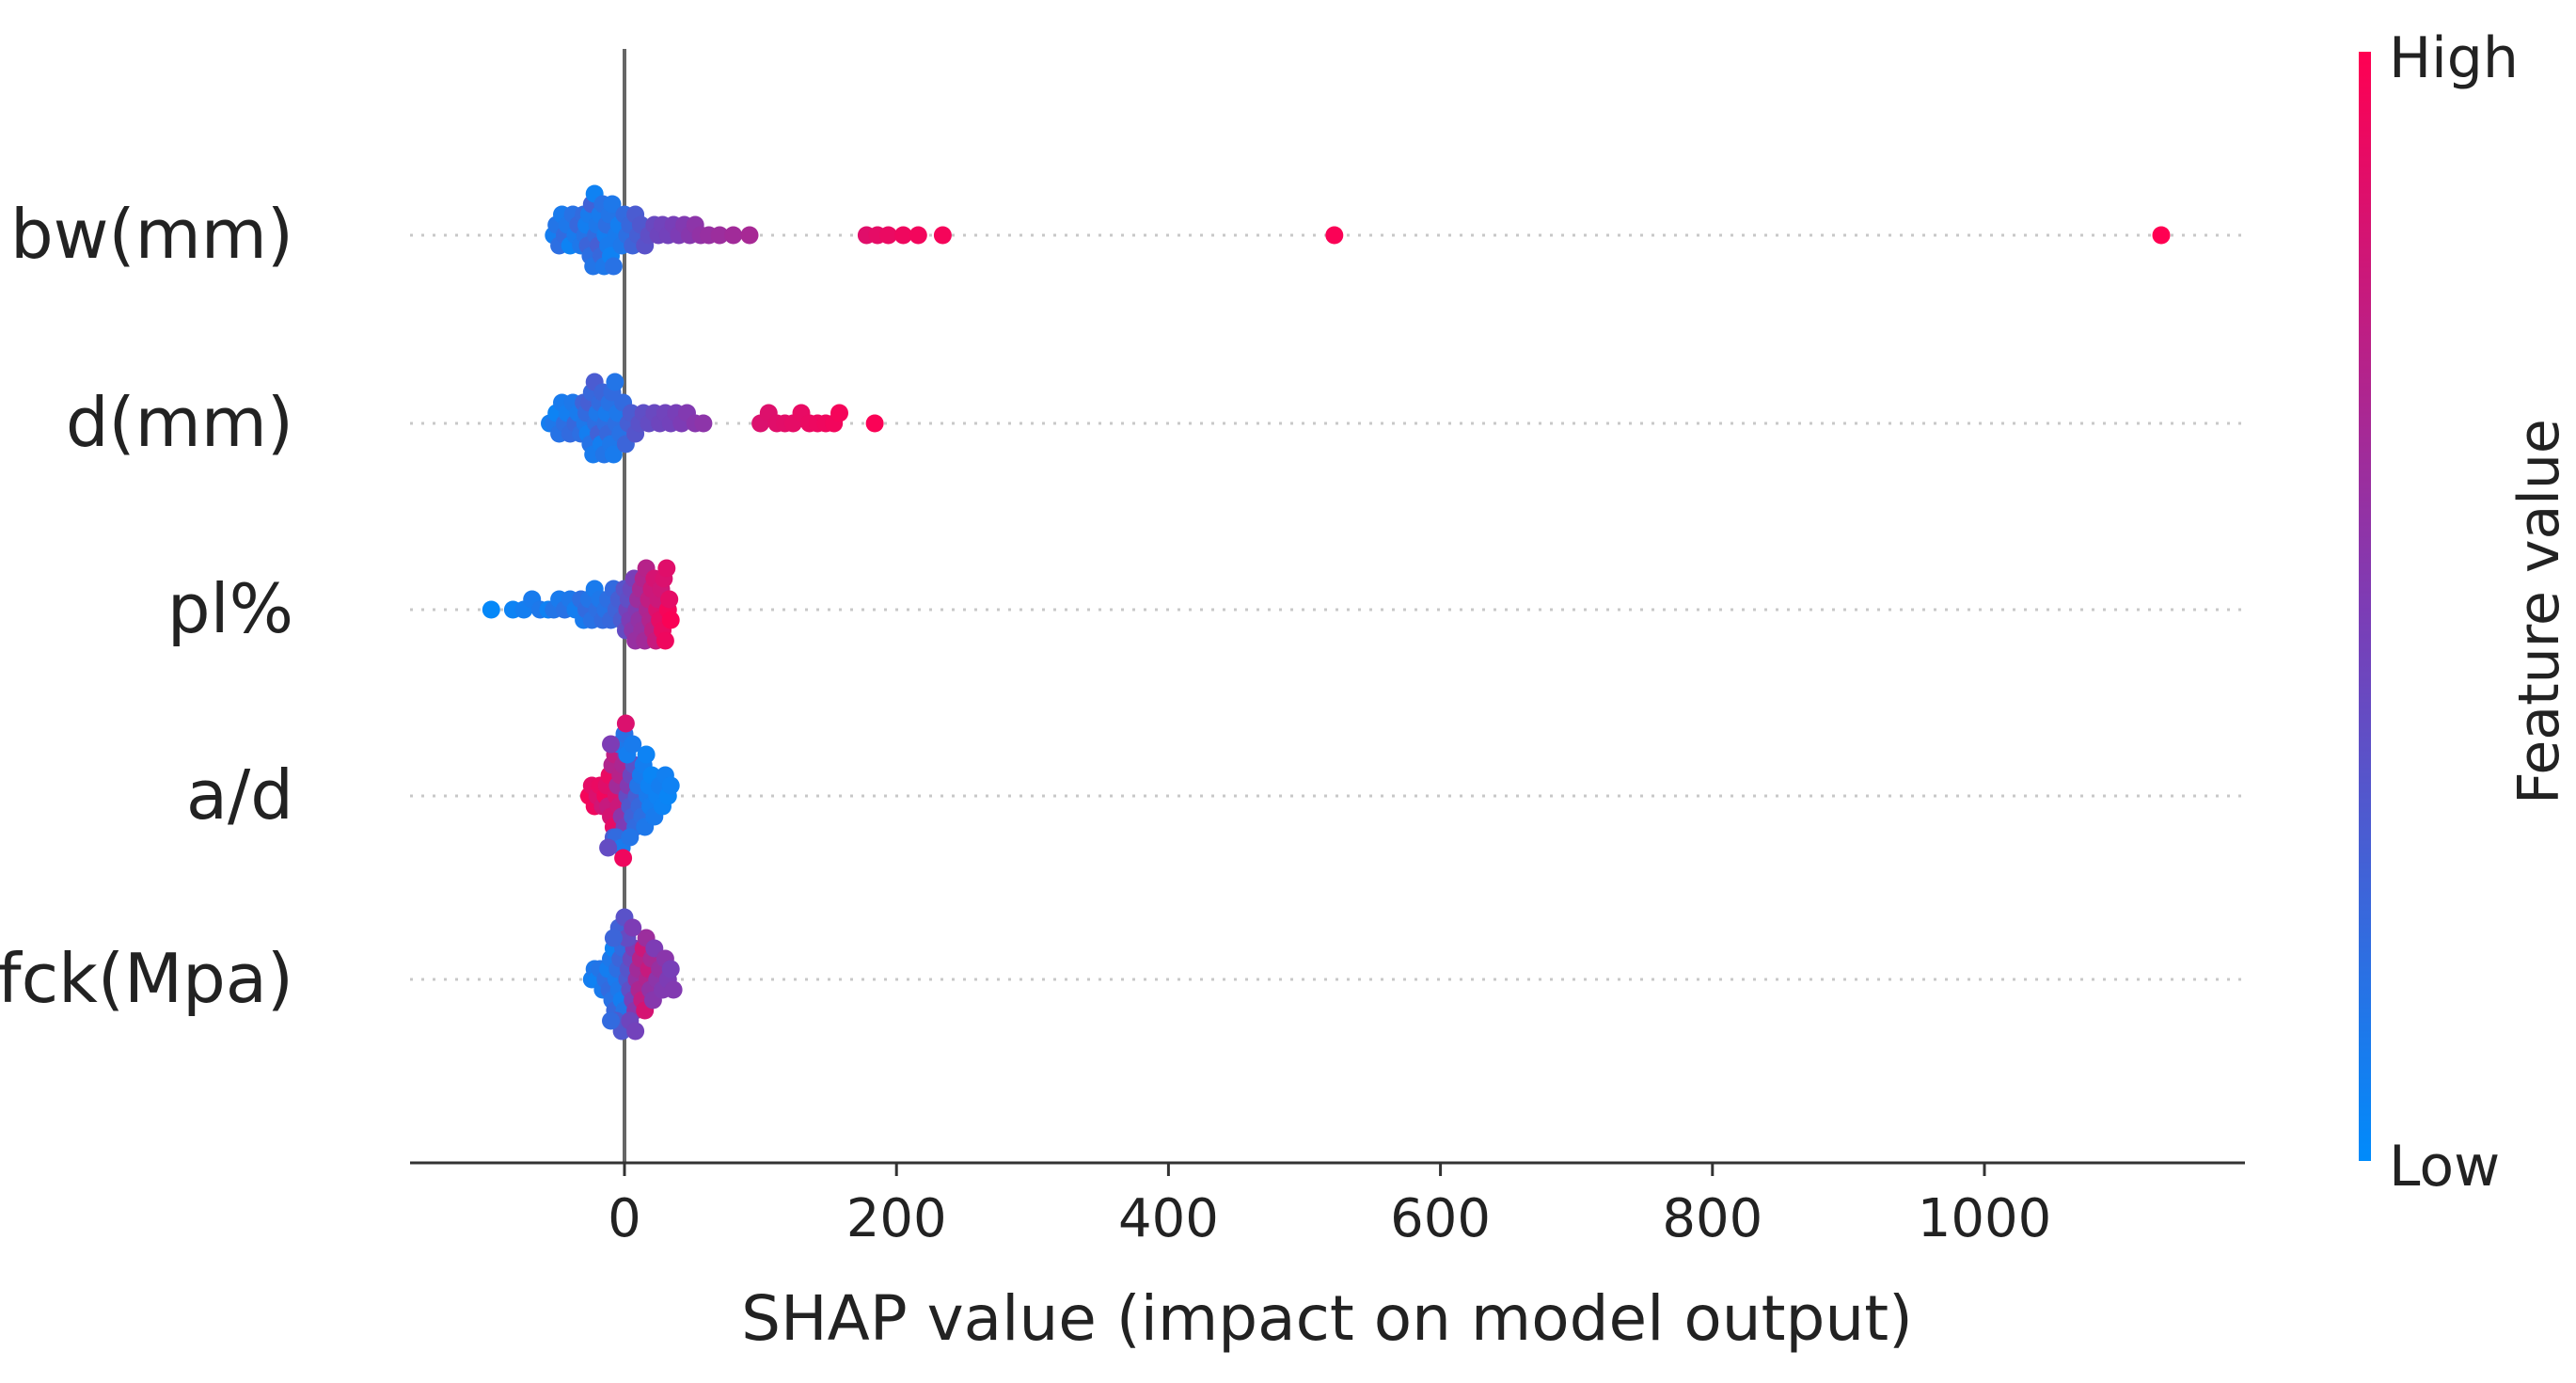 The width and height of the screenshot is (2576, 1383). I want to click on colorbar-high-label: High, so click(2454, 58).